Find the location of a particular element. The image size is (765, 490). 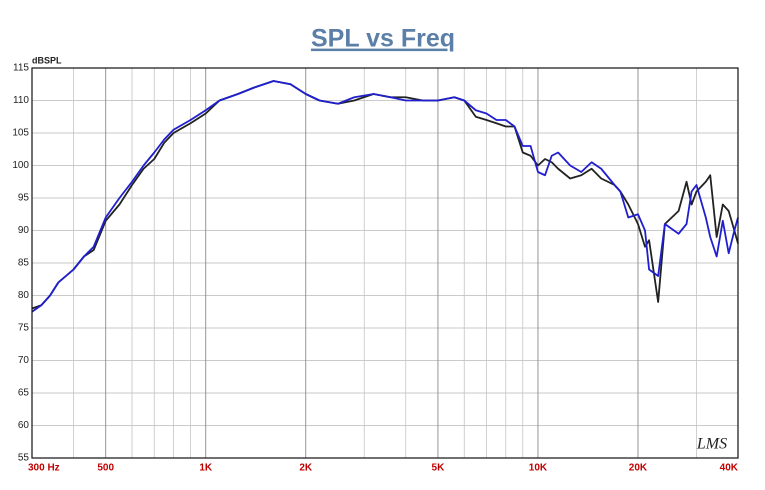

y-tick-label: 85 is located at coordinates (24, 263).